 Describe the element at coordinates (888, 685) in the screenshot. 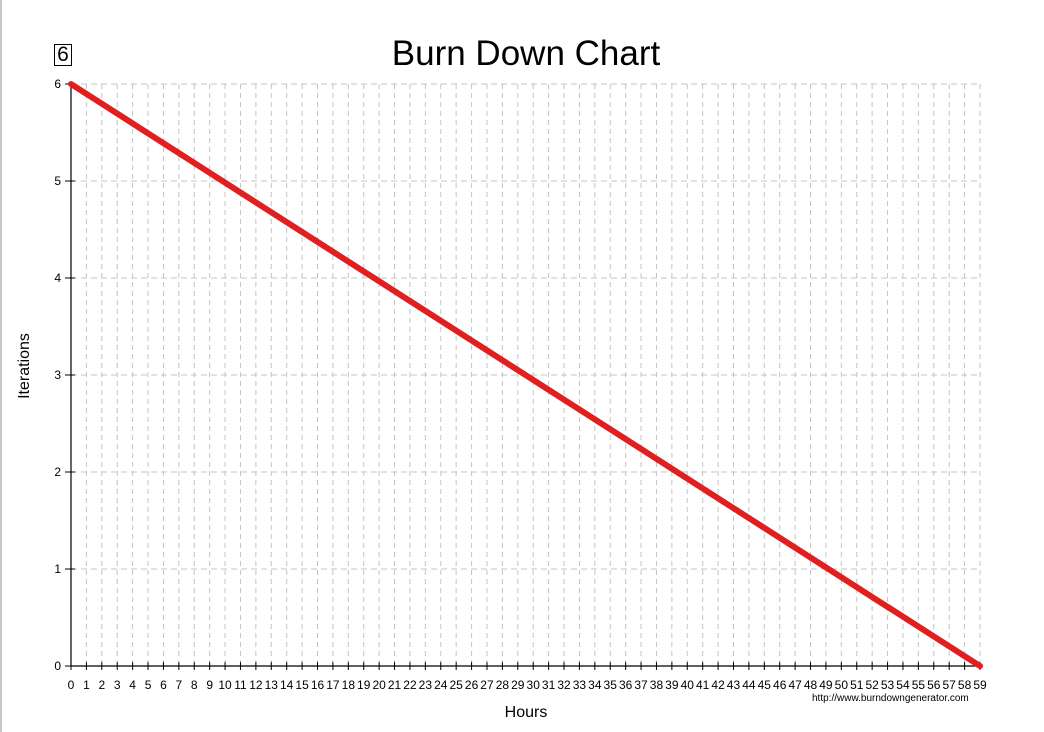

I see `x-tick-label: 53` at that location.